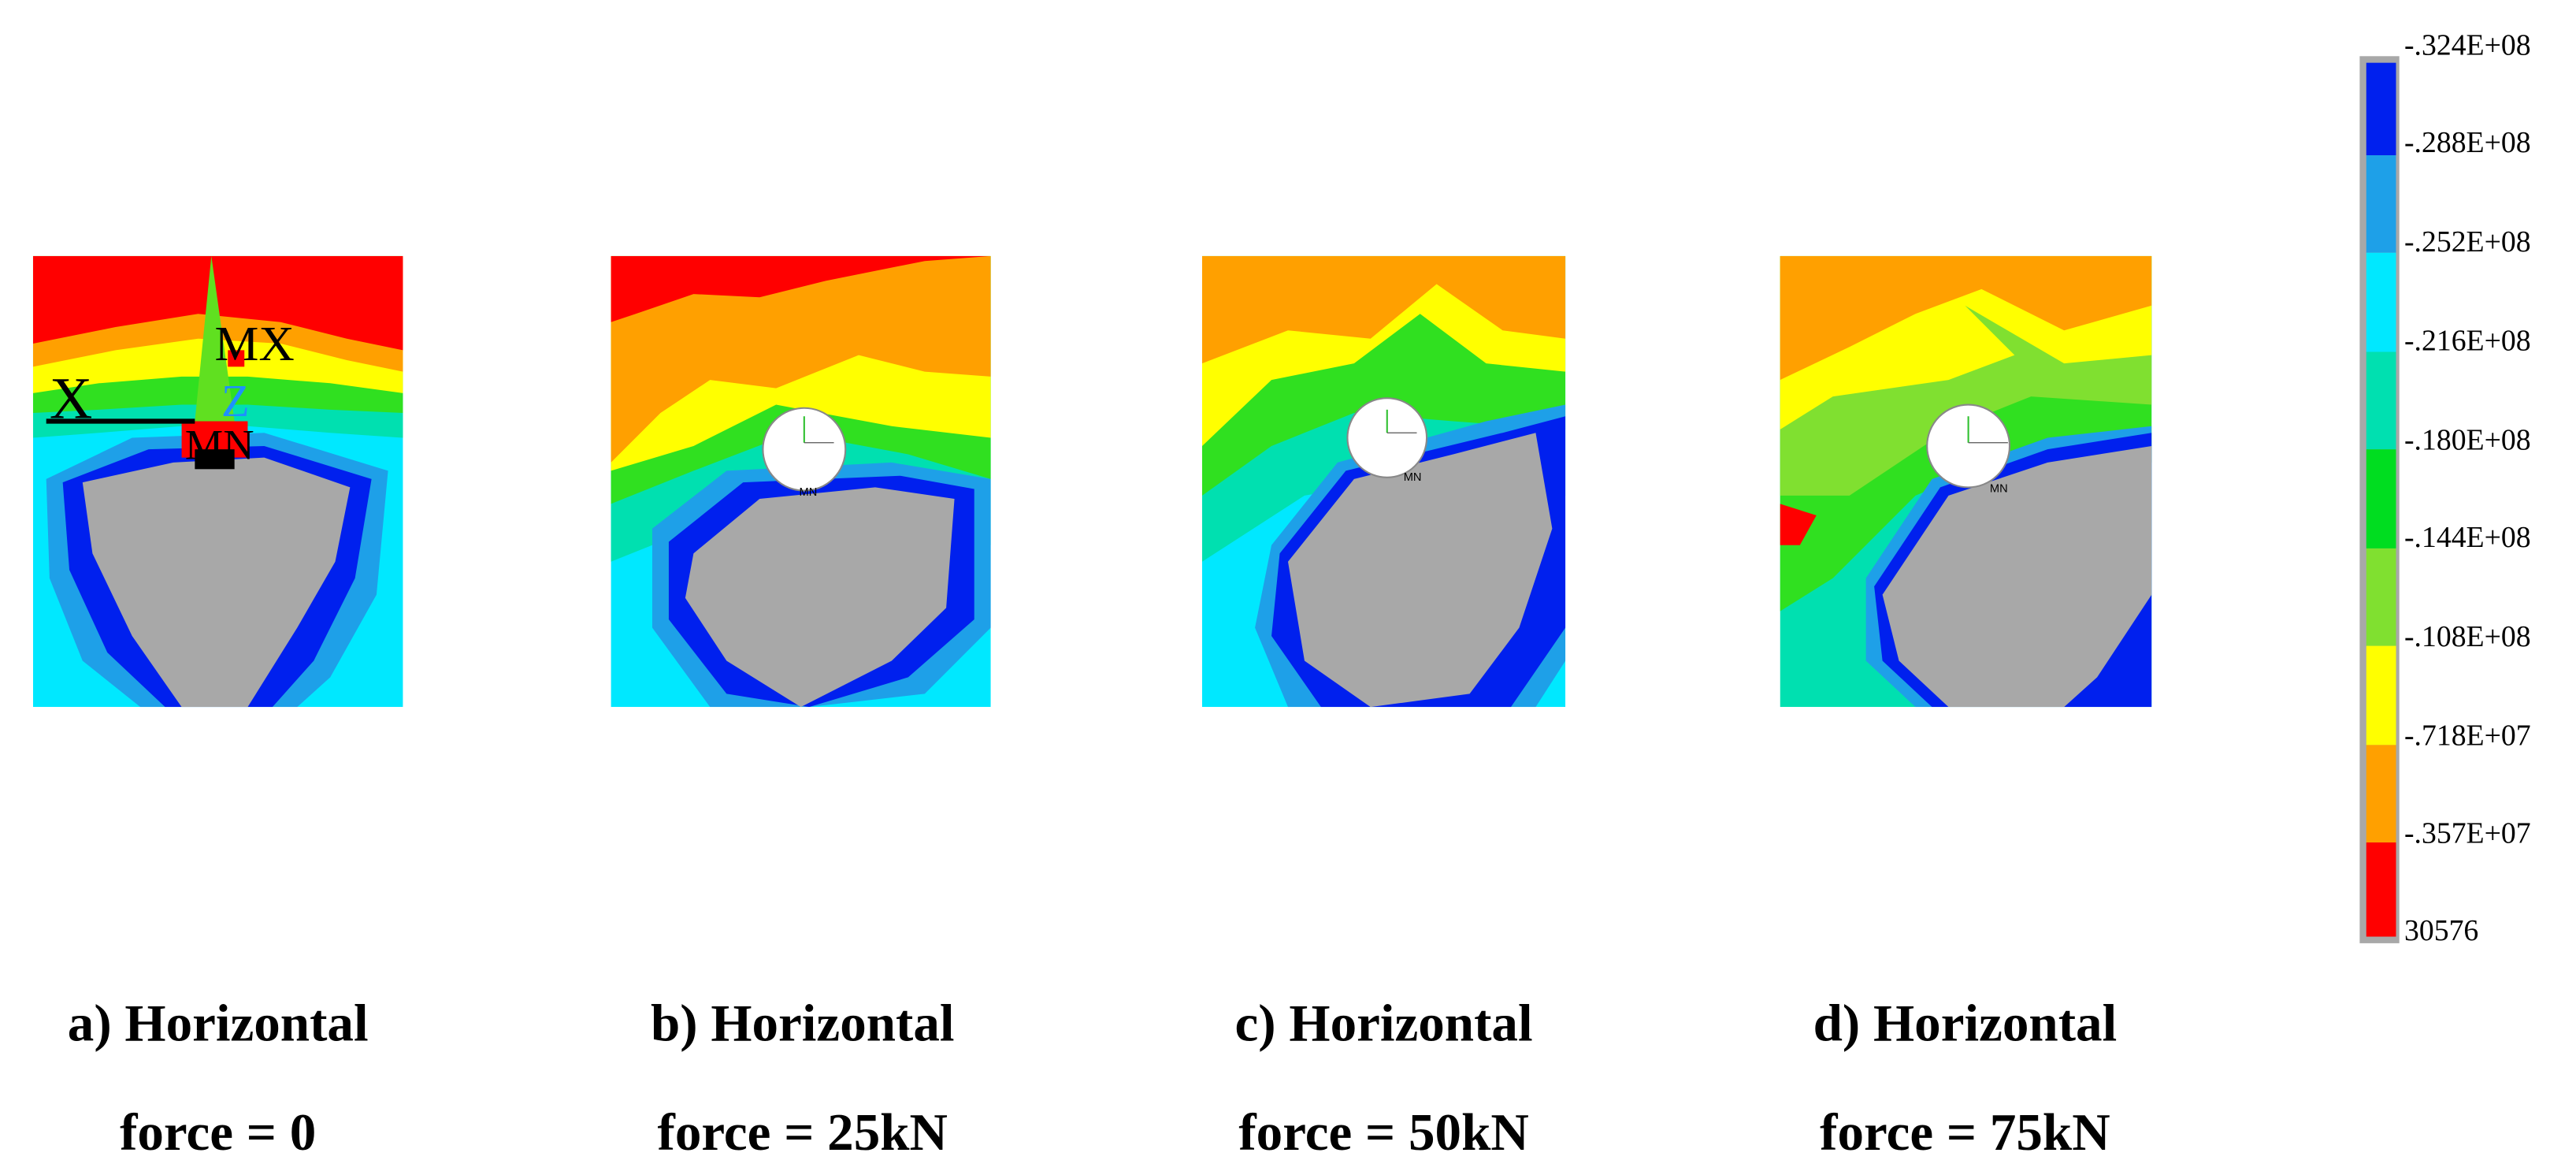  Describe the element at coordinates (217, 481) in the screenshot. I see `contour-panel-a` at that location.